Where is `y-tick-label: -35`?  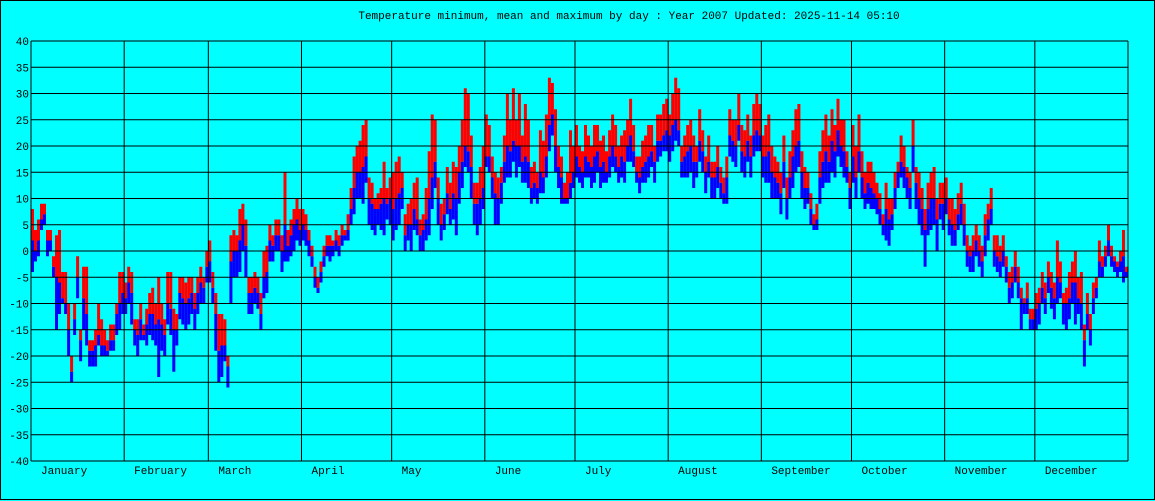 y-tick-label: -35 is located at coordinates (19, 437).